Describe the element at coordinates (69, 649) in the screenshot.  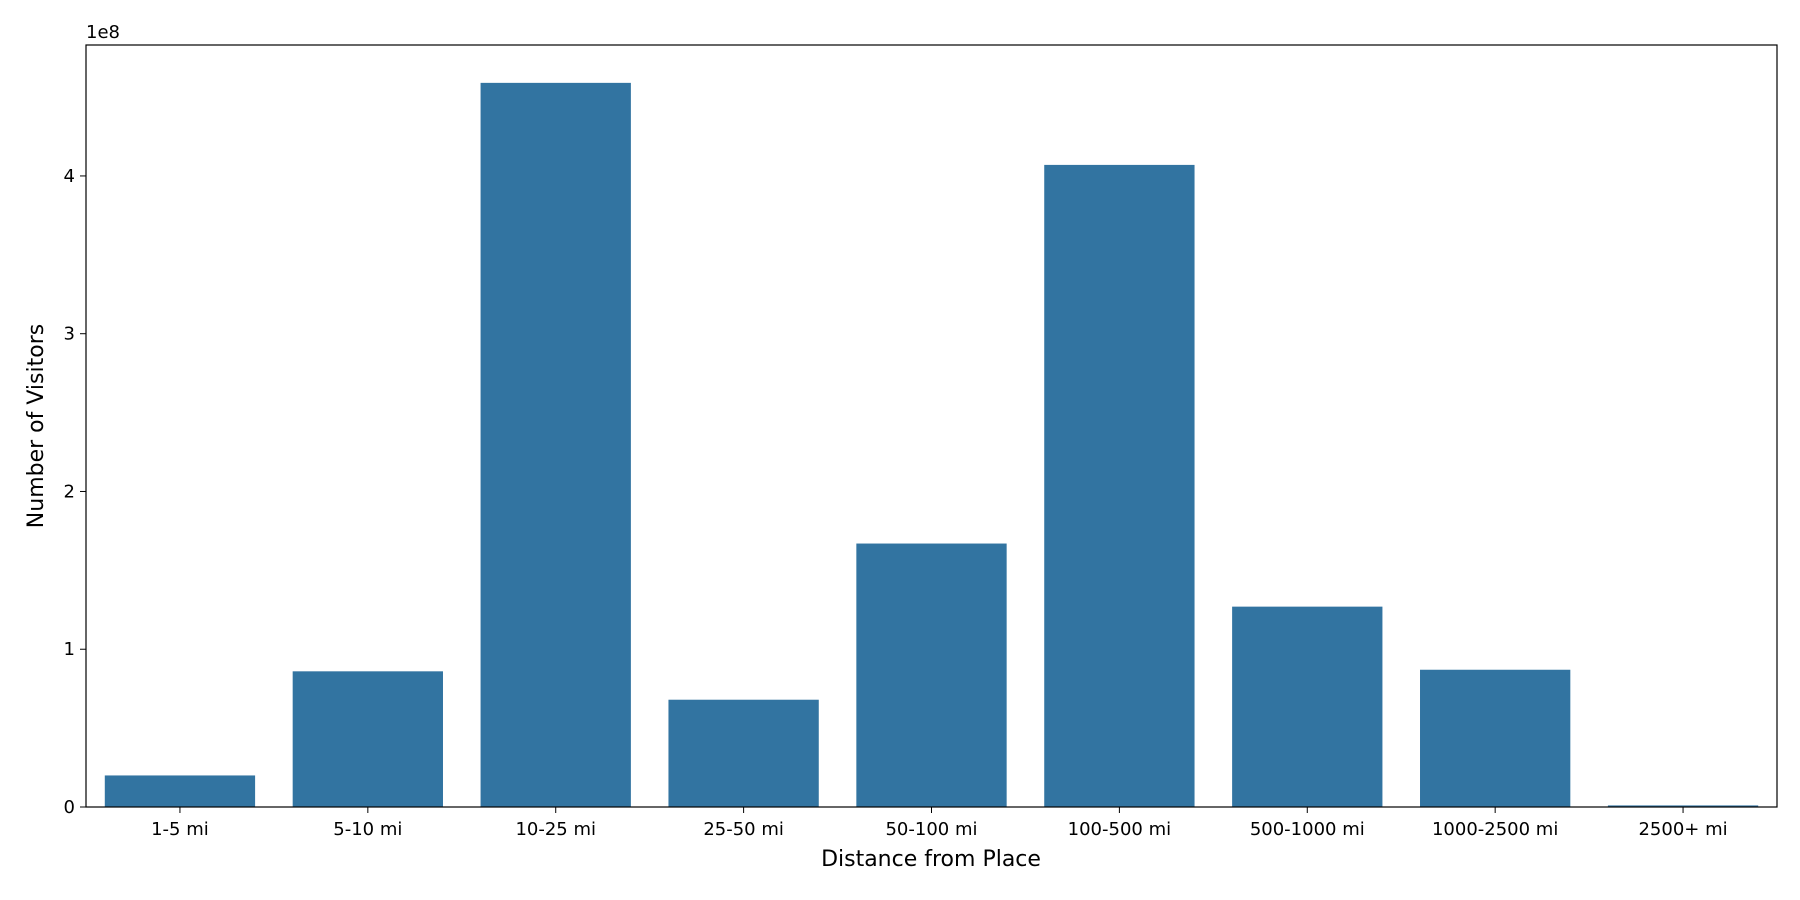
I see `y-tick-label: 1` at that location.